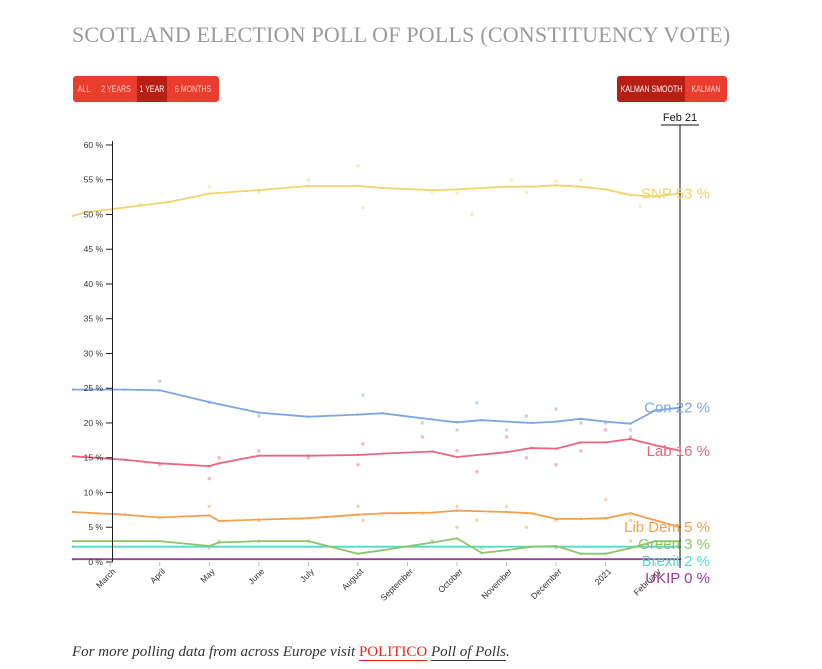 This screenshot has height=669, width=822. Describe the element at coordinates (307, 575) in the screenshot. I see `x-tick-label: July` at that location.